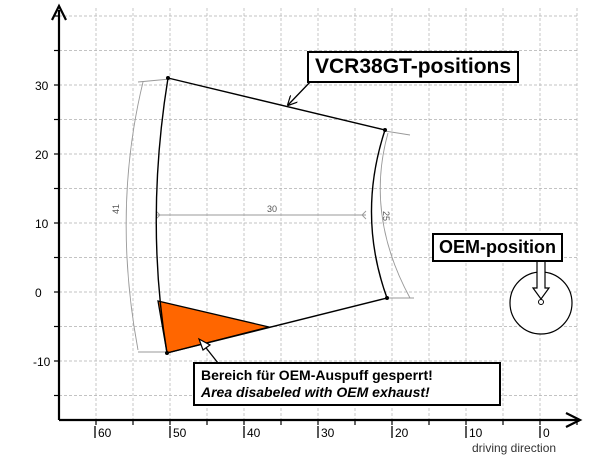  Describe the element at coordinates (328, 433) in the screenshot. I see `x-tick-label: 30` at that location.